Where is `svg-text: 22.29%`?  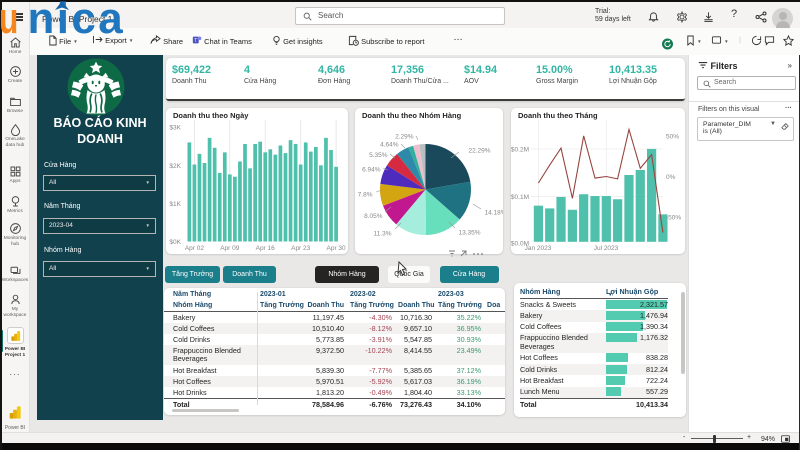 svg-text: 22.29% is located at coordinates (480, 150).